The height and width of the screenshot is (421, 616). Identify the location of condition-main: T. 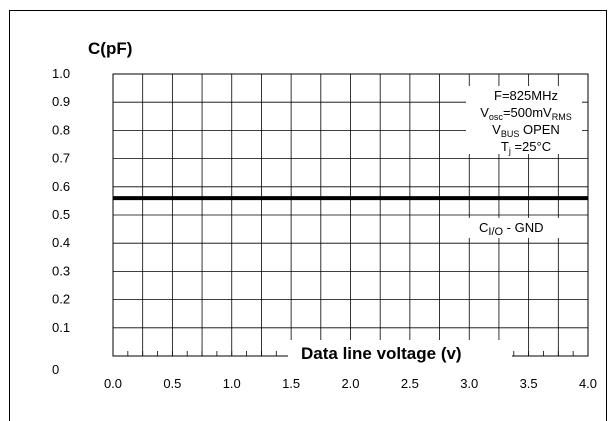
(505, 146).